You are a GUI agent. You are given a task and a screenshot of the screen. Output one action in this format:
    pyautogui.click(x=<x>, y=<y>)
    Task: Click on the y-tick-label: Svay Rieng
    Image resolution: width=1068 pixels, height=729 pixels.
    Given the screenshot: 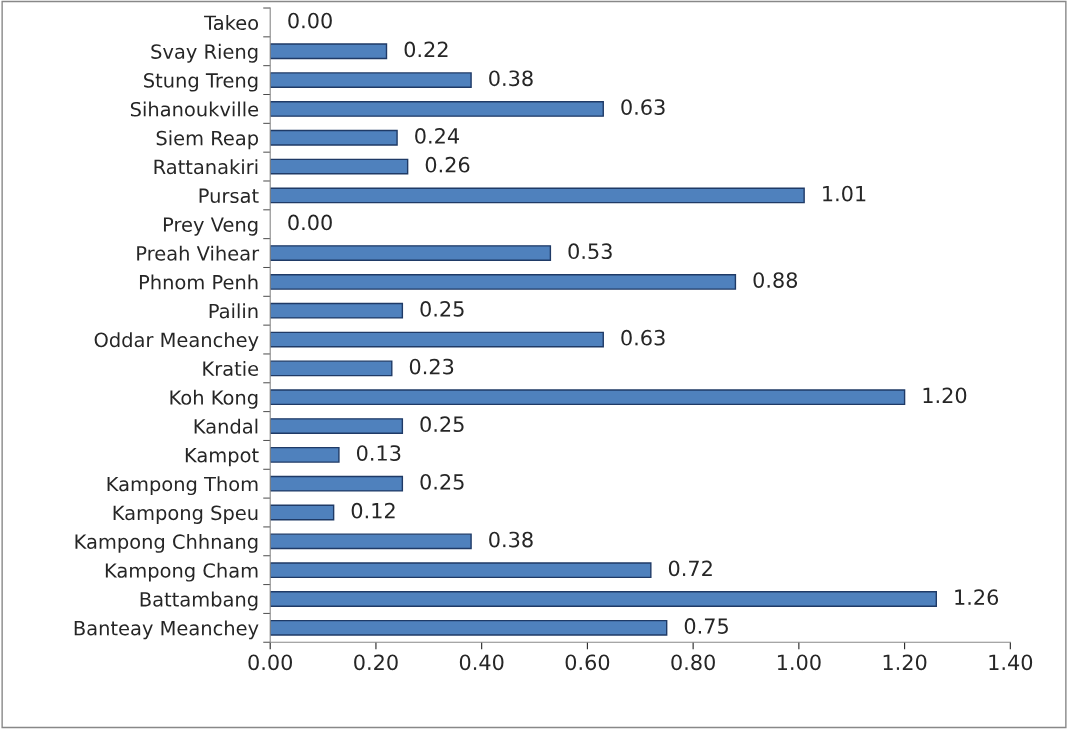 What is the action you would take?
    pyautogui.click(x=204, y=53)
    